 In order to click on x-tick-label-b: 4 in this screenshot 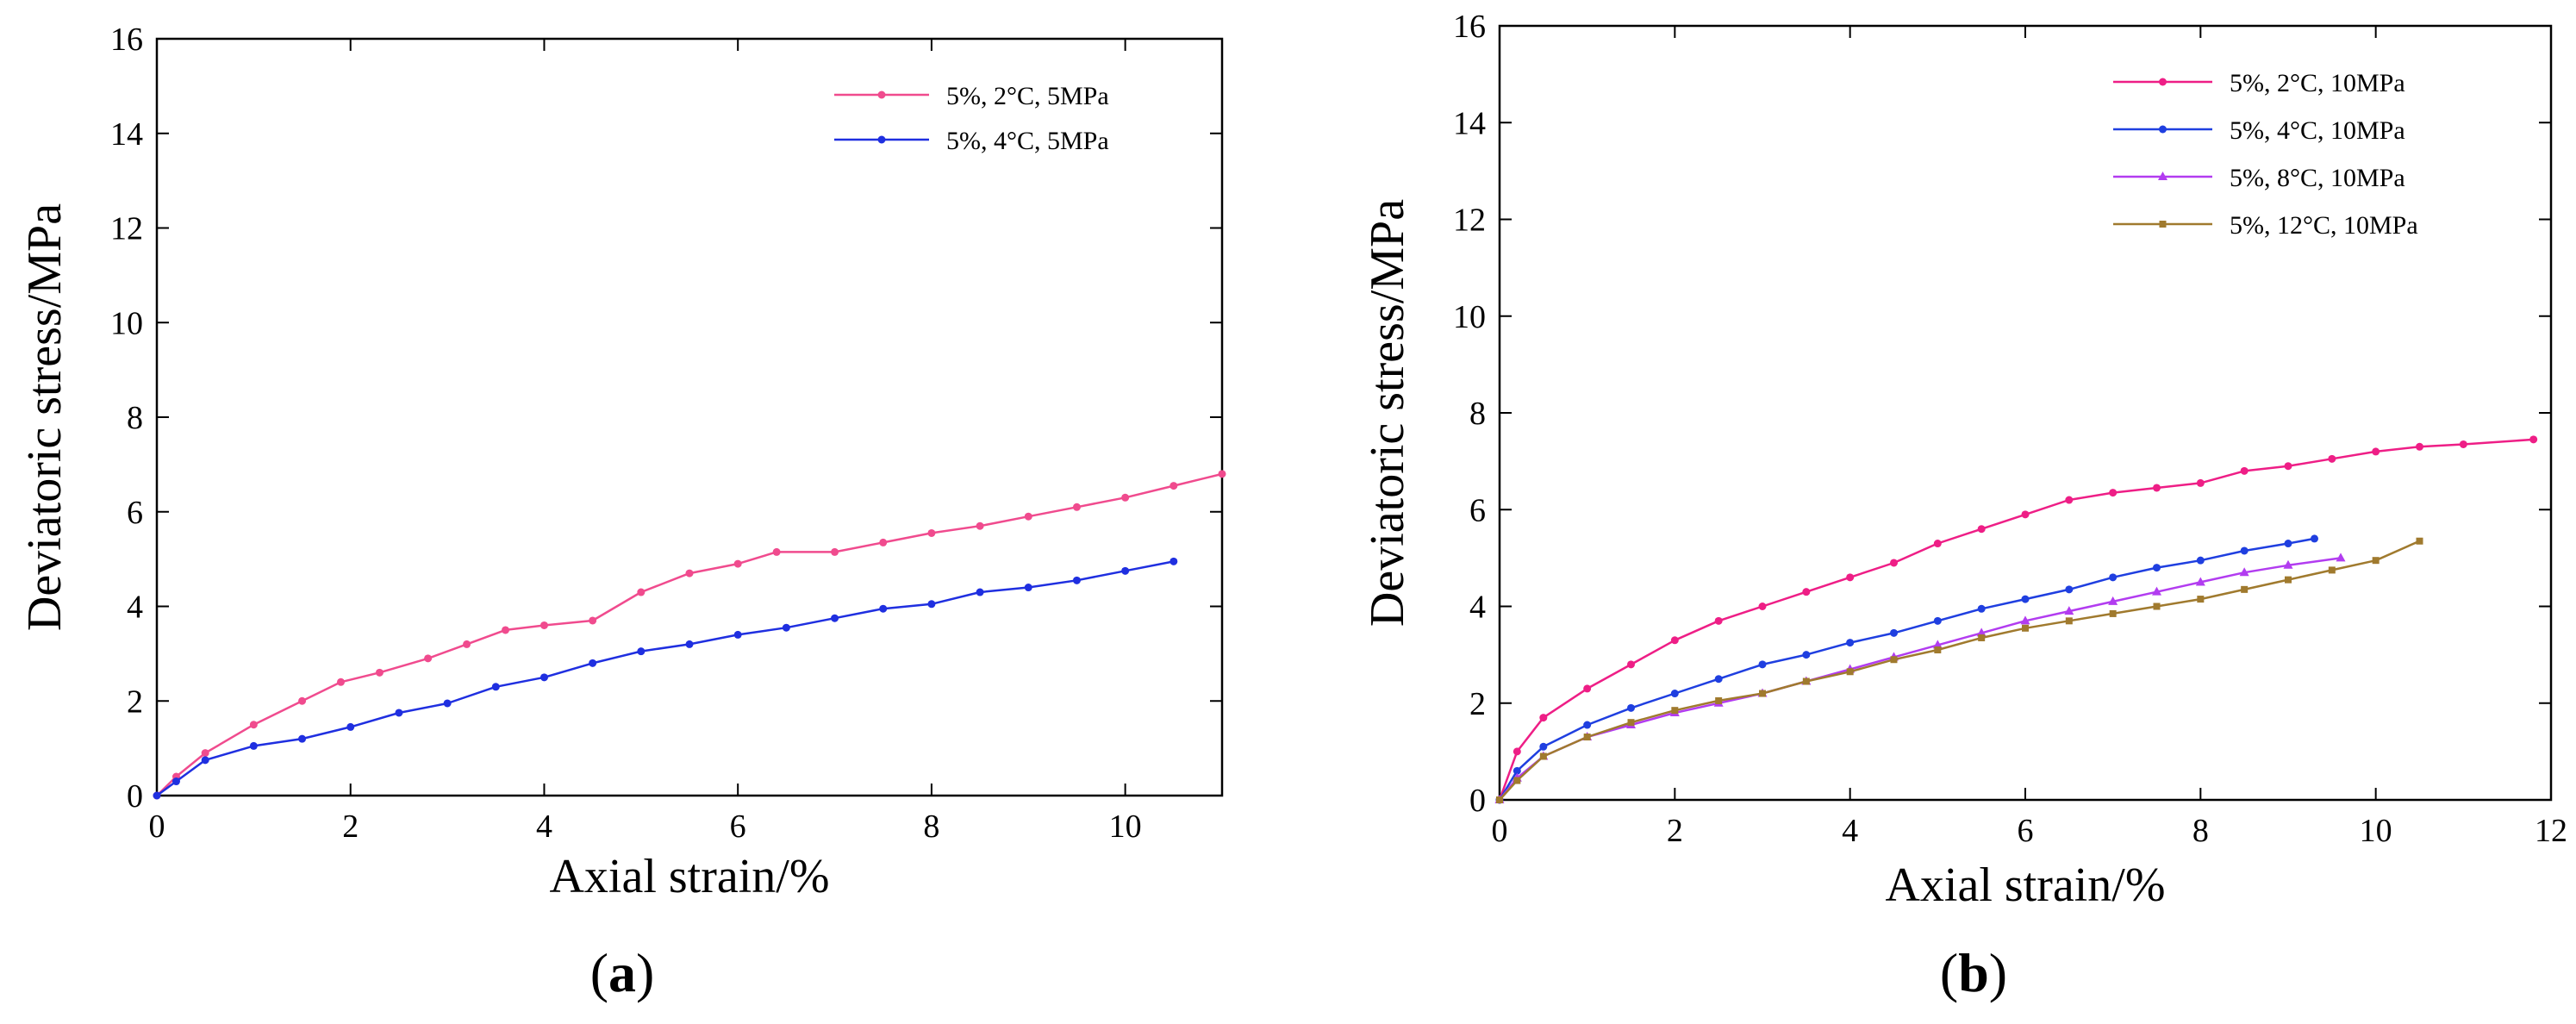, I will do `click(1850, 831)`.